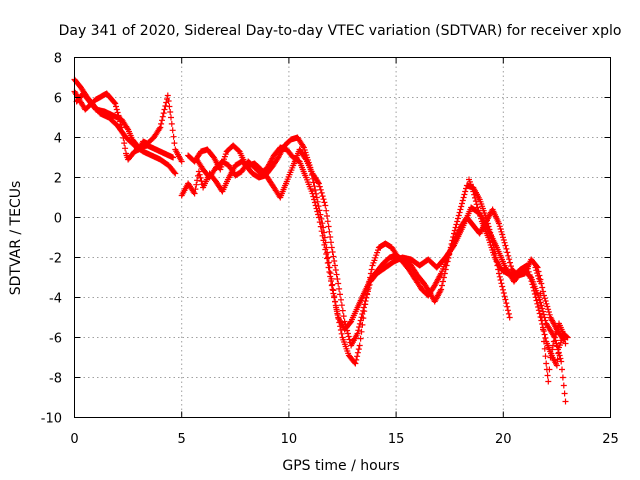 This screenshot has height=480, width=640. I want to click on y-tick-label: -6, so click(55, 339).